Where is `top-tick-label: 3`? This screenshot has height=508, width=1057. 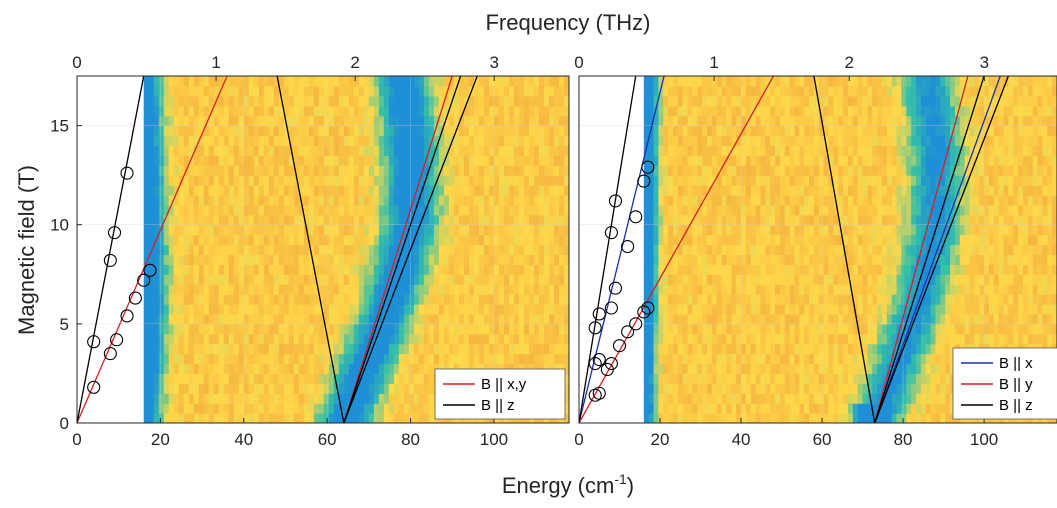
top-tick-label: 3 is located at coordinates (493, 62).